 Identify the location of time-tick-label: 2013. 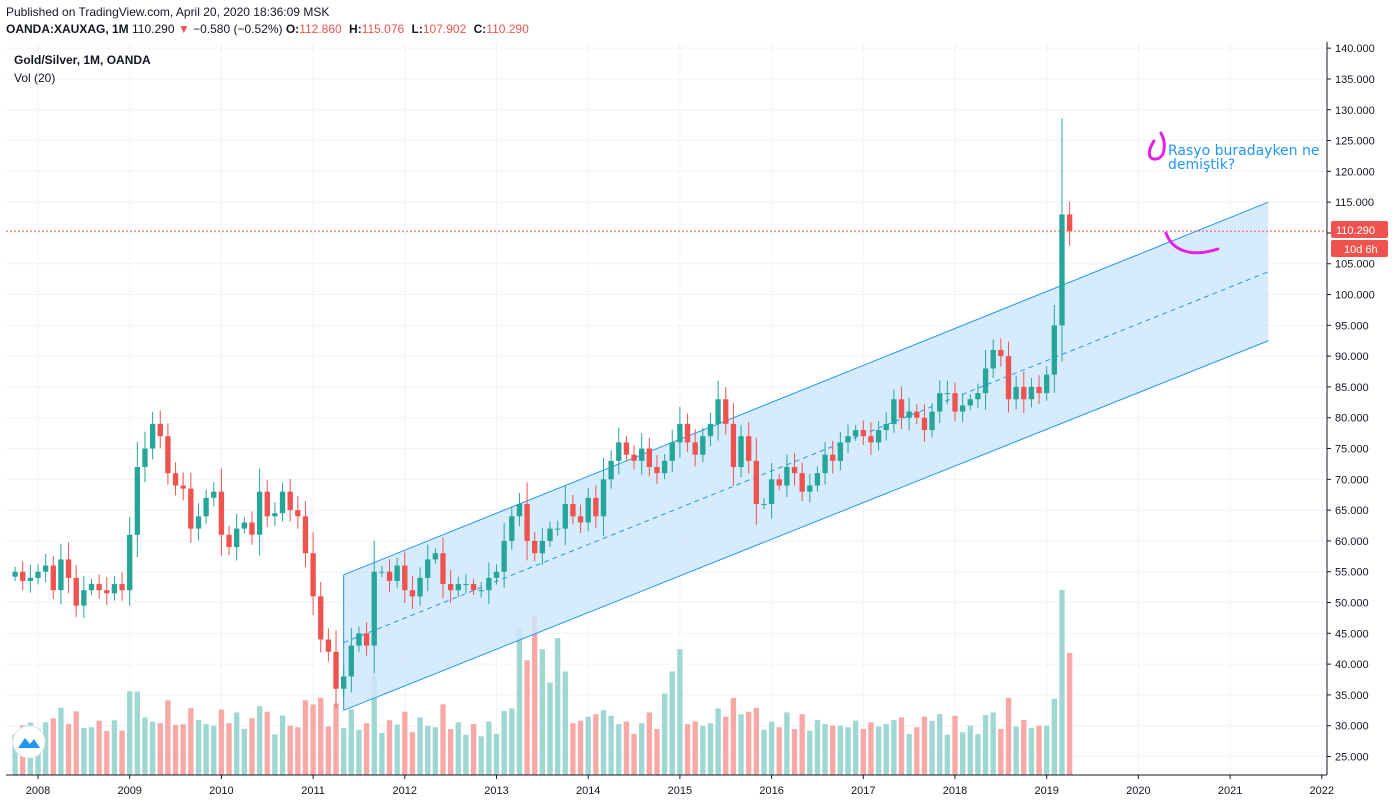
(496, 791).